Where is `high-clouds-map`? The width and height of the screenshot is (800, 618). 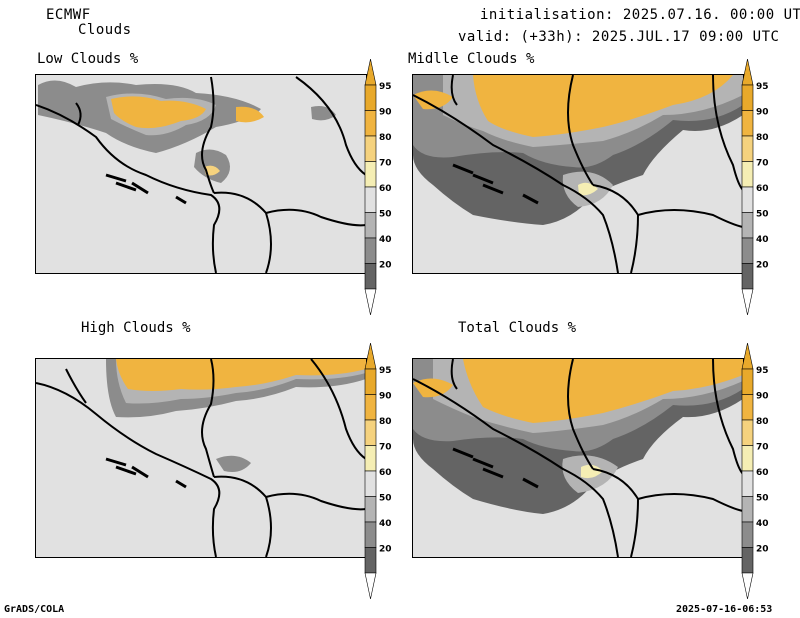
high-clouds-map is located at coordinates (201, 458).